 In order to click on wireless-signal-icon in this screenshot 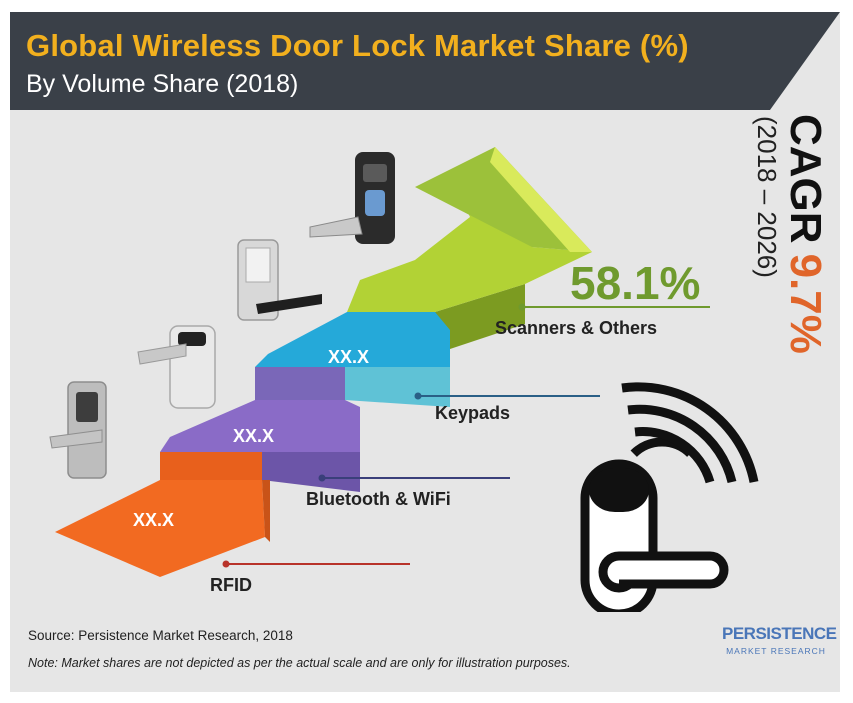, I will do `click(690, 433)`.